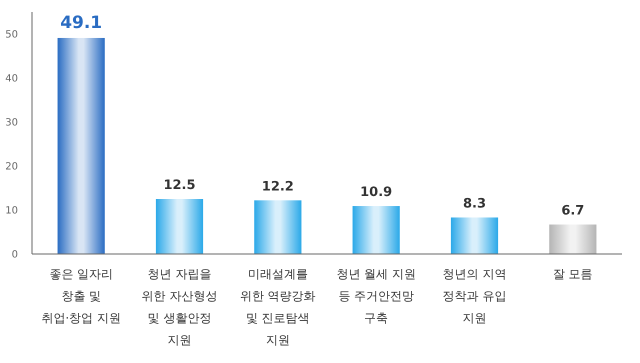 This screenshot has width=640, height=363. I want to click on x-tick-label: 청년의 지역 정착과 유입 지원, so click(474, 296).